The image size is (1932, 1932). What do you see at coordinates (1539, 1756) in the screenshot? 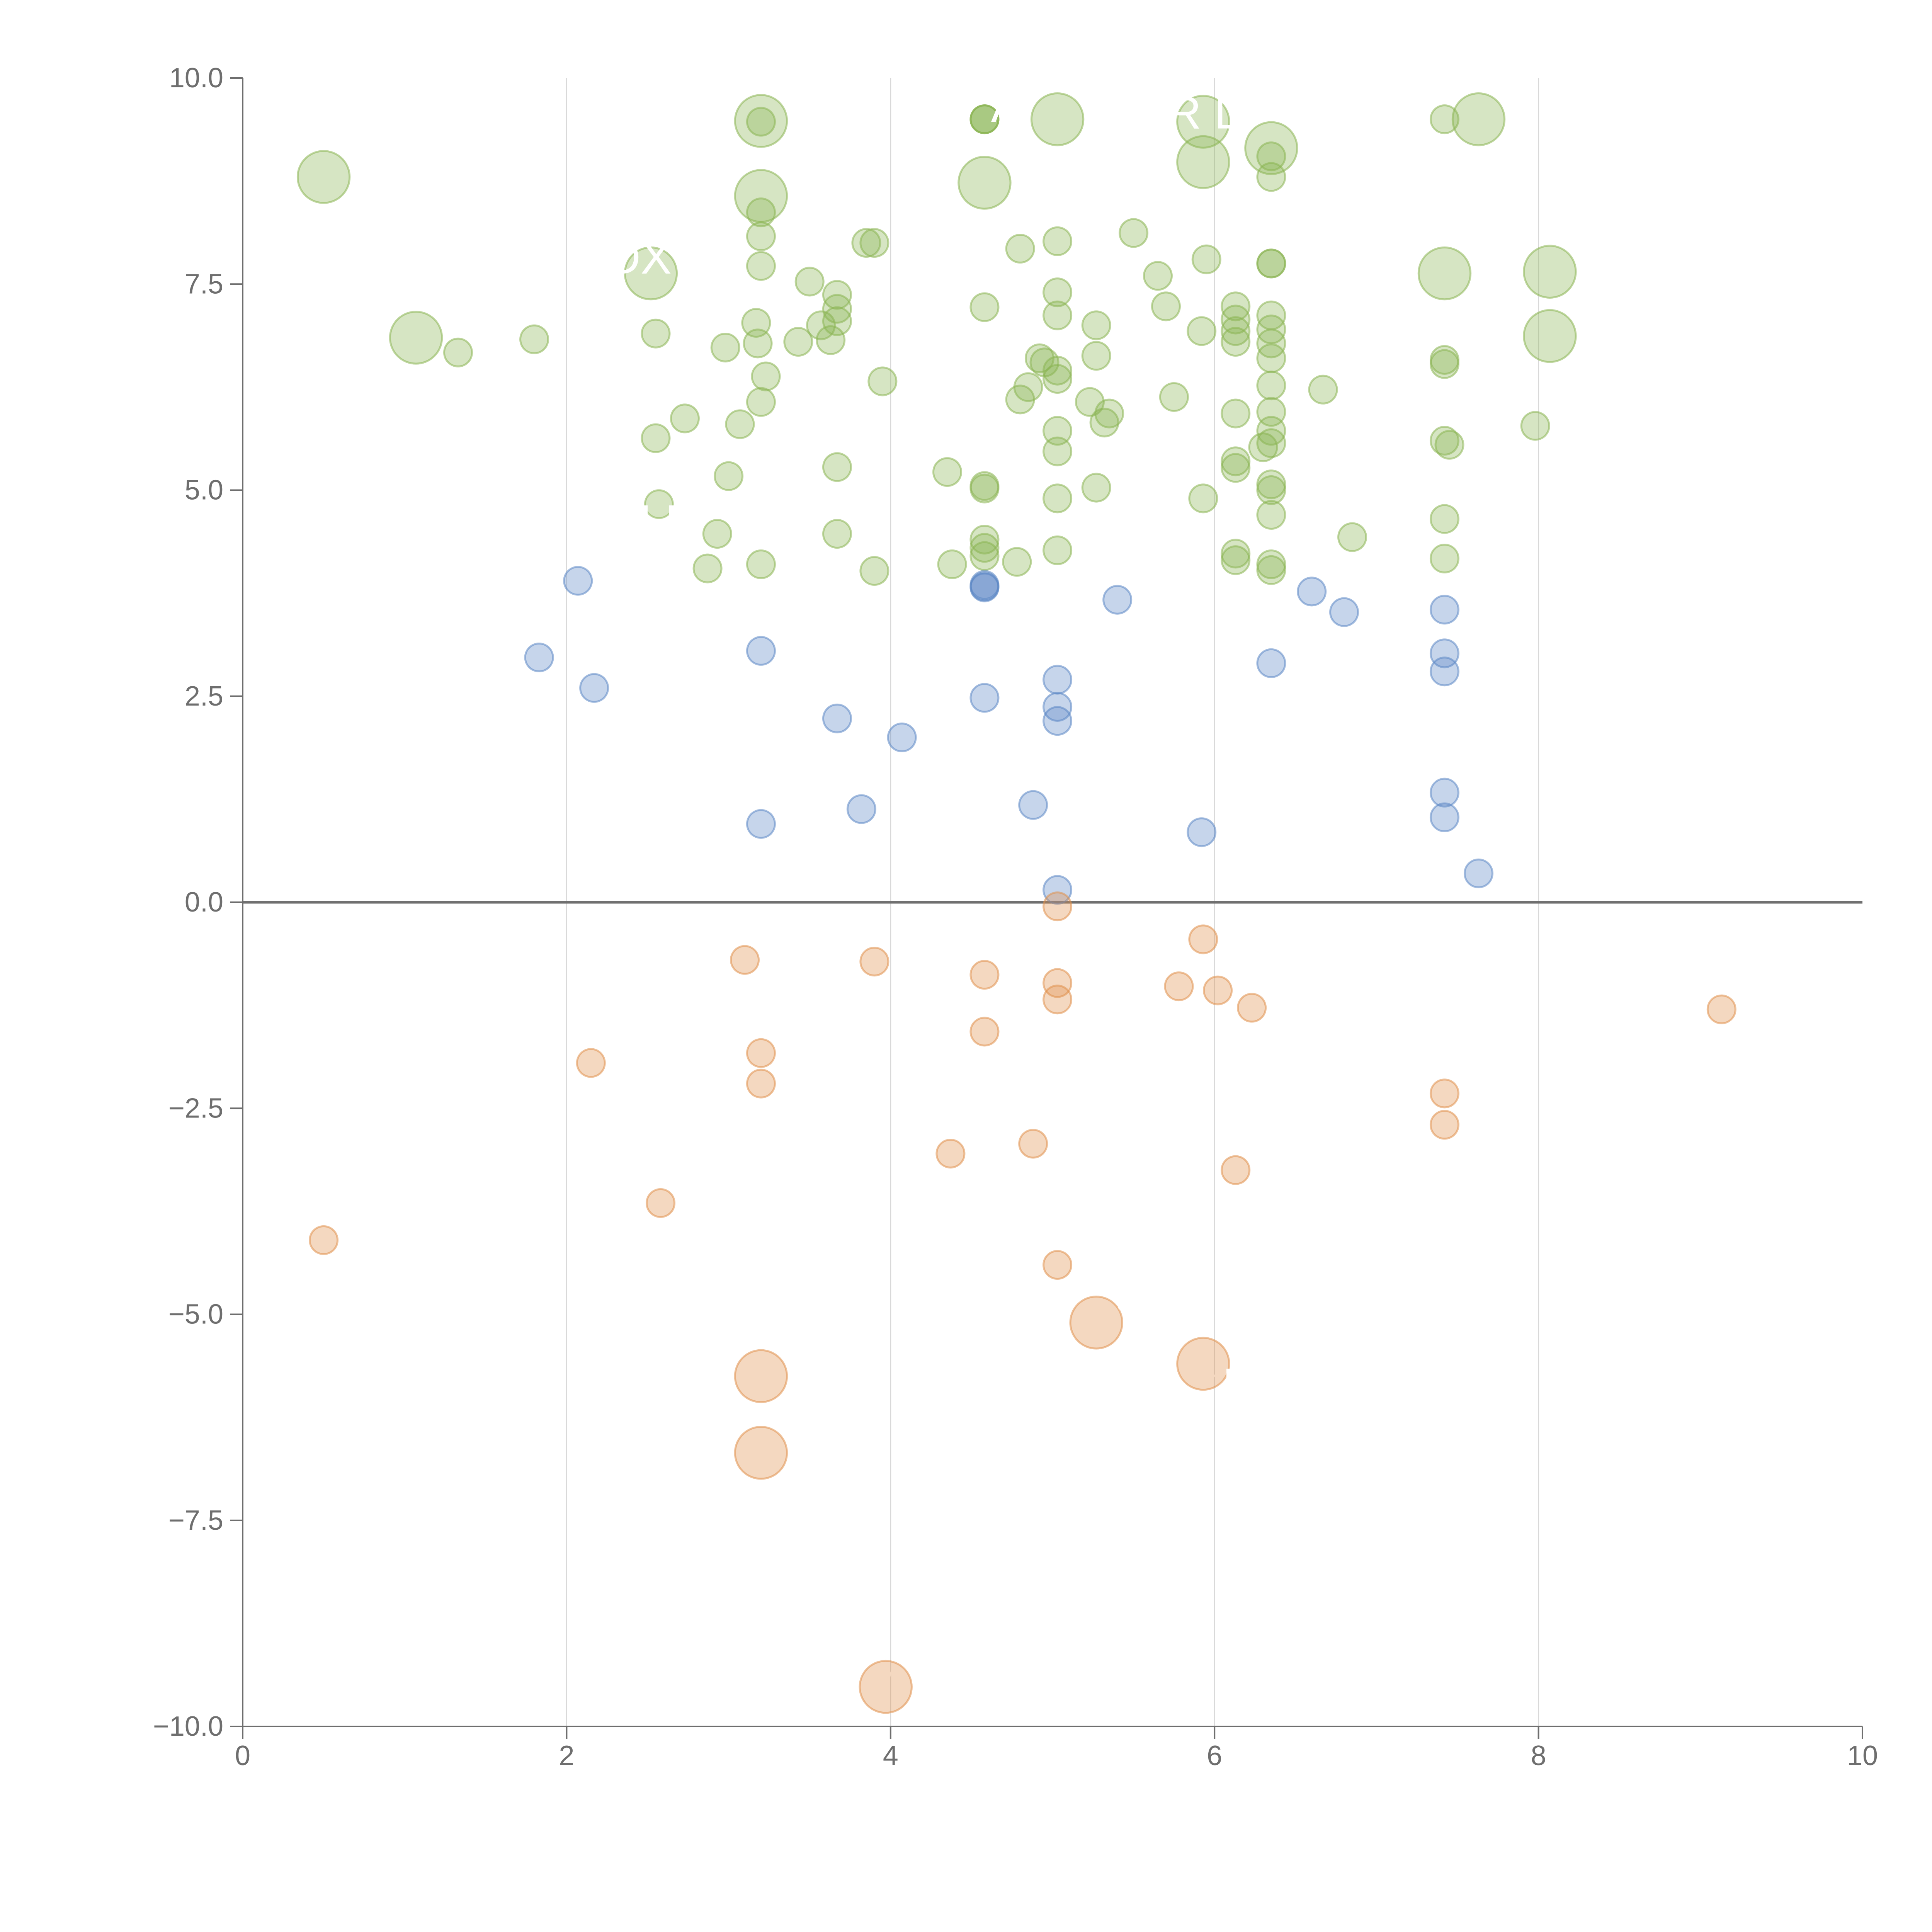
I see `x-tick-label: 8` at bounding box center [1539, 1756].